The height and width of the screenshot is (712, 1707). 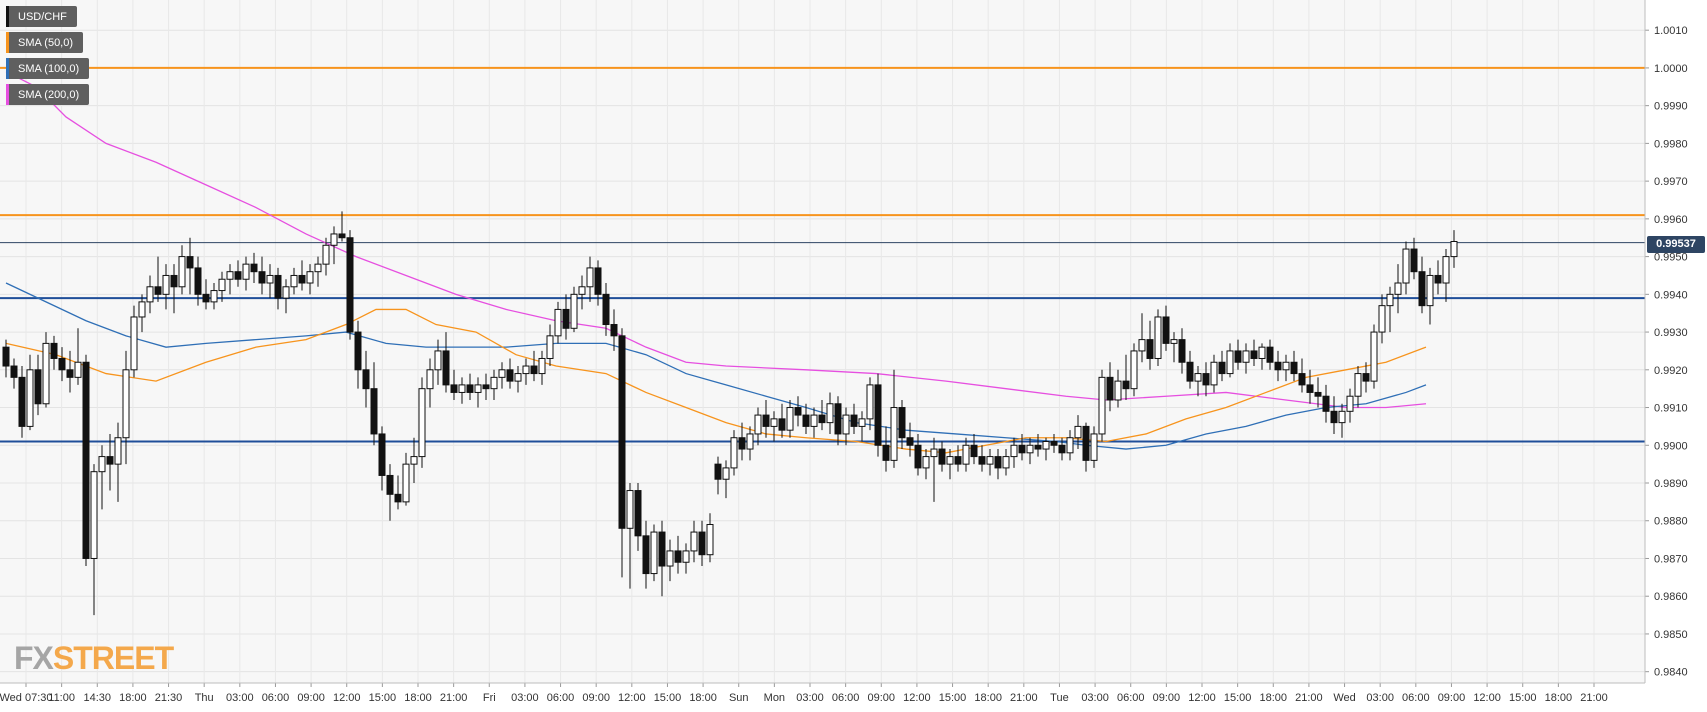 I want to click on x-tick-label: 21:00, so click(x=1594, y=698).